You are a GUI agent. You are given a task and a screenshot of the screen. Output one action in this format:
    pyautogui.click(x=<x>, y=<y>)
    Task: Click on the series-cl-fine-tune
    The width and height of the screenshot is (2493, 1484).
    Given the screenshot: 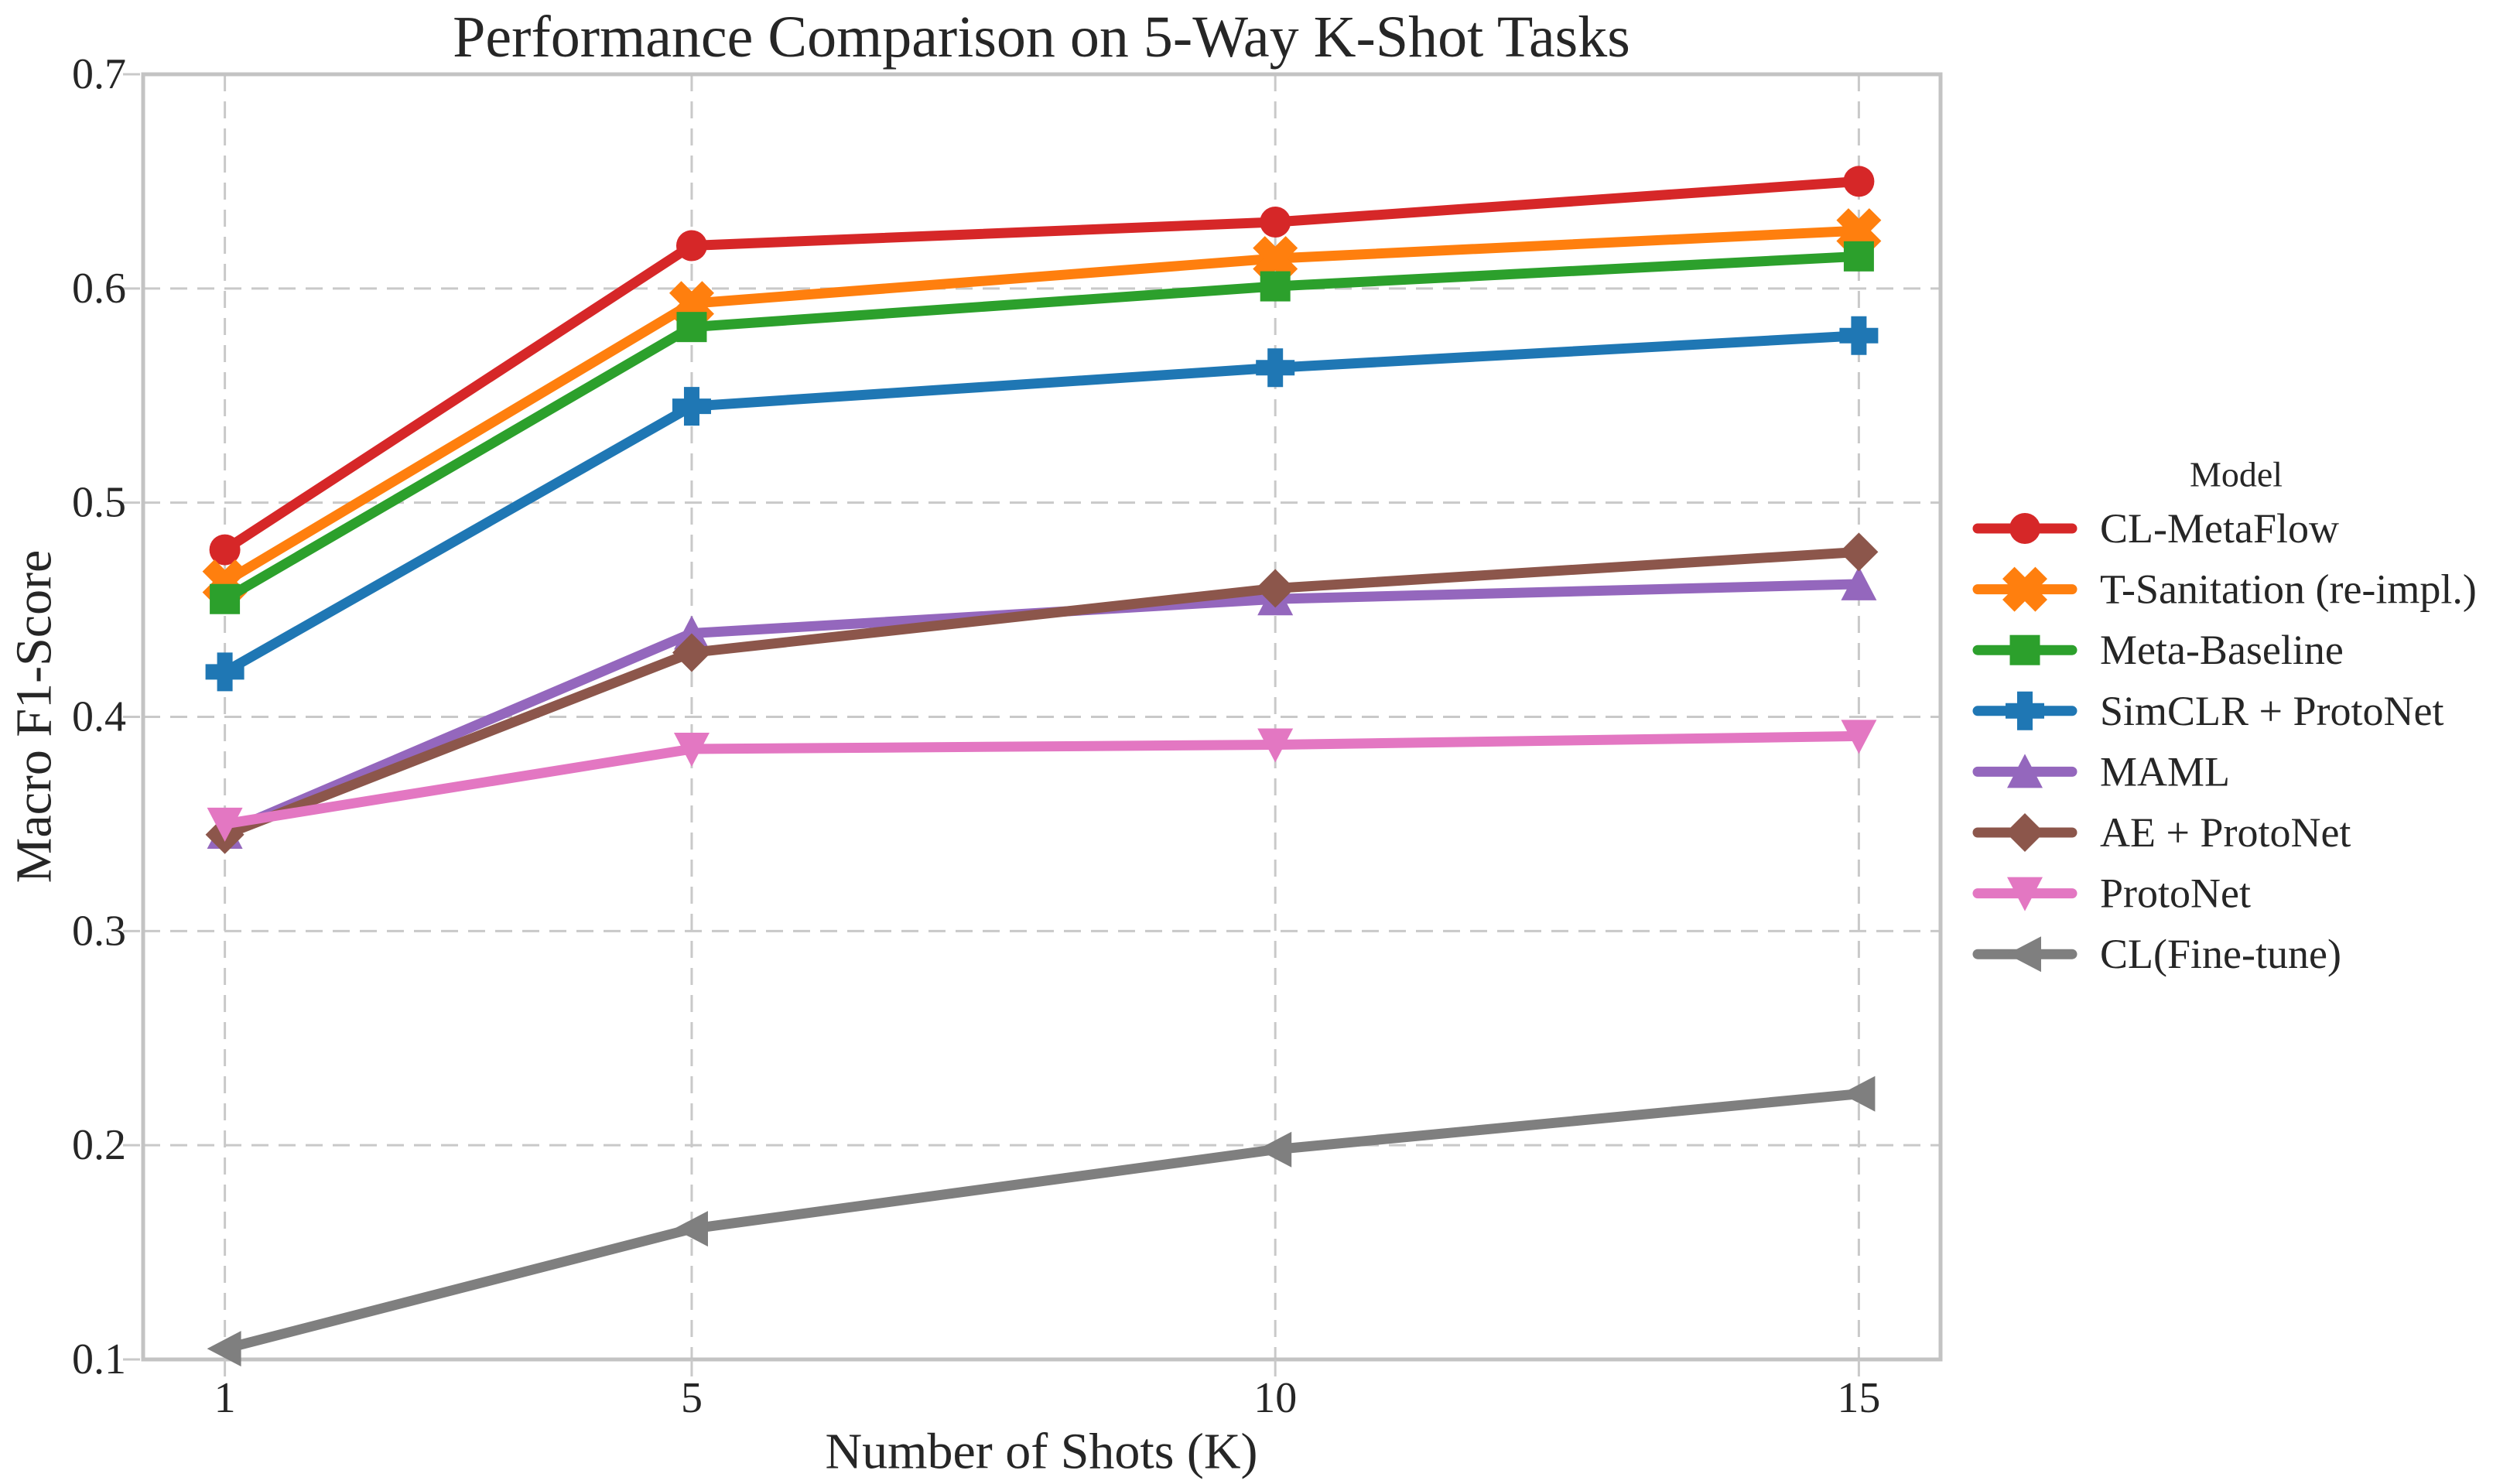 What is the action you would take?
    pyautogui.click(x=1041, y=1221)
    